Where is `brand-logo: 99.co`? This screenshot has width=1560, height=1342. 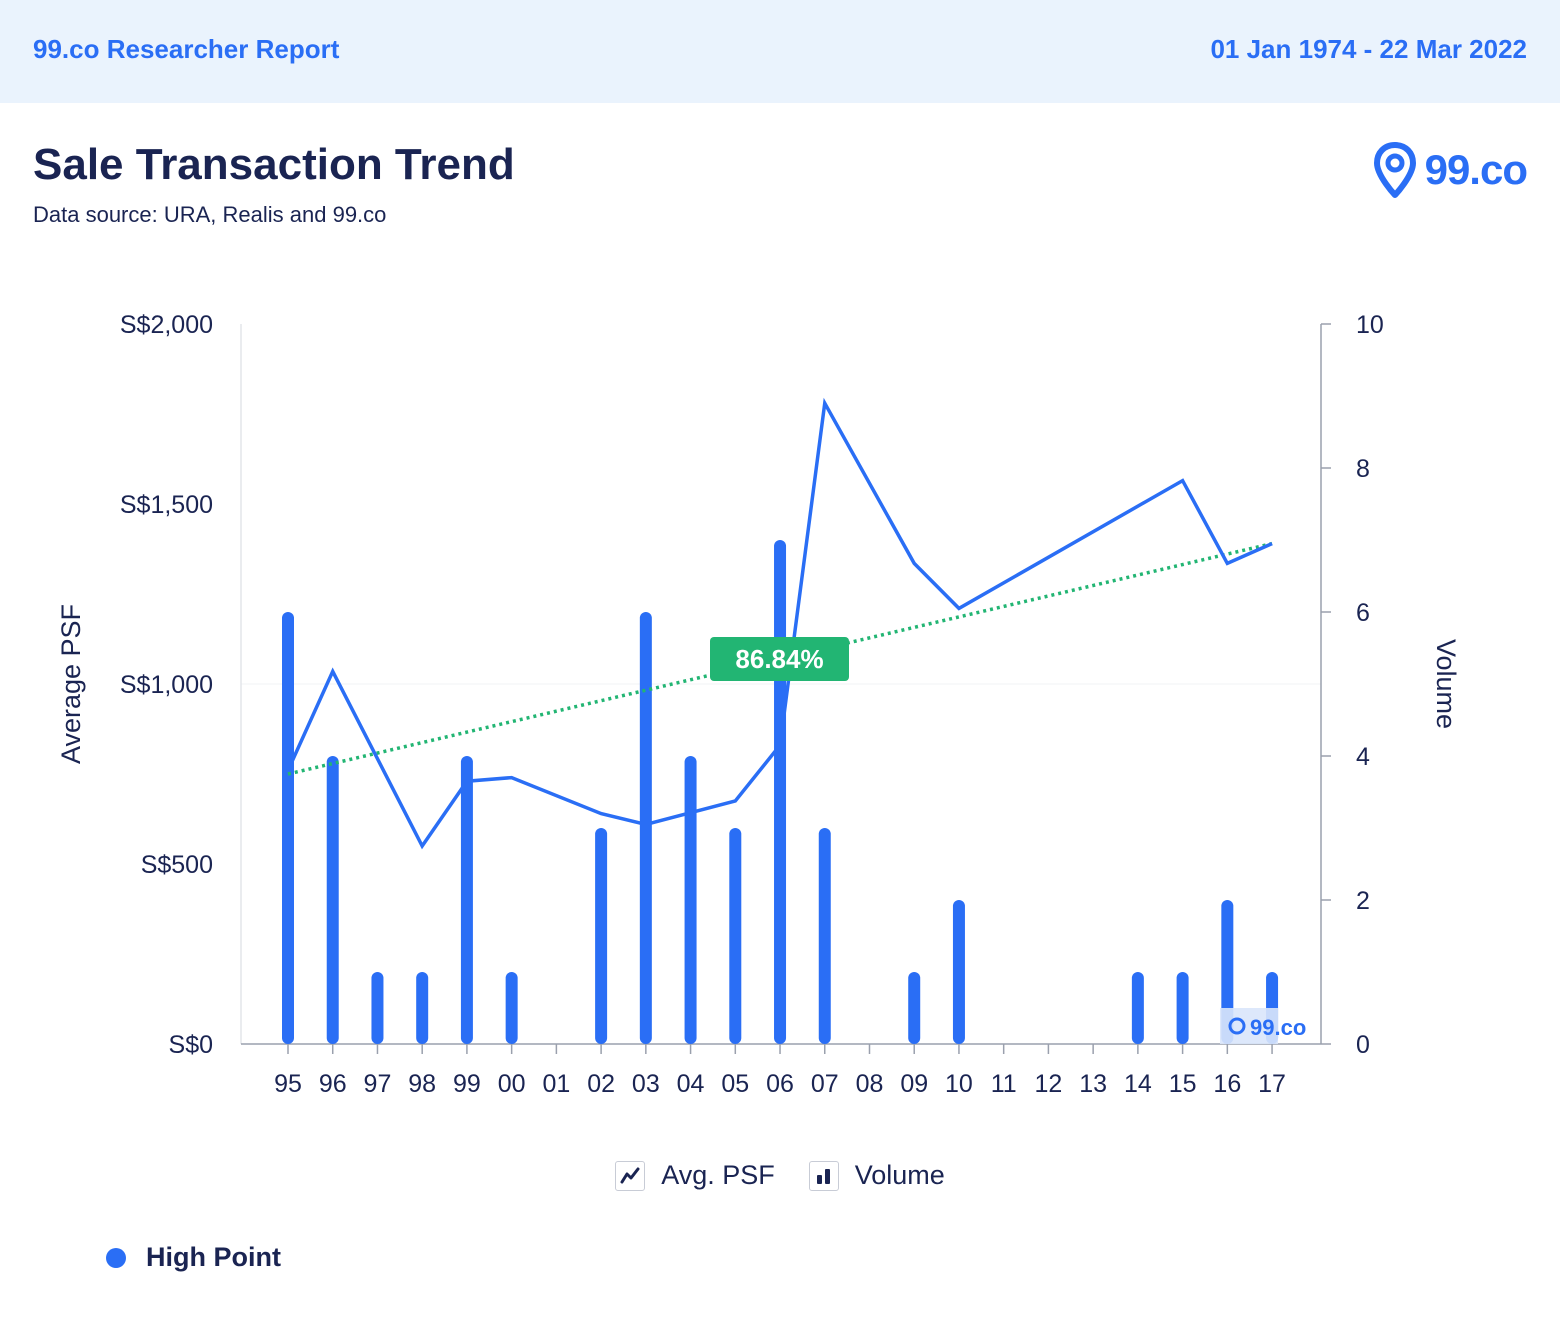
brand-logo: 99.co is located at coordinates (1450, 170).